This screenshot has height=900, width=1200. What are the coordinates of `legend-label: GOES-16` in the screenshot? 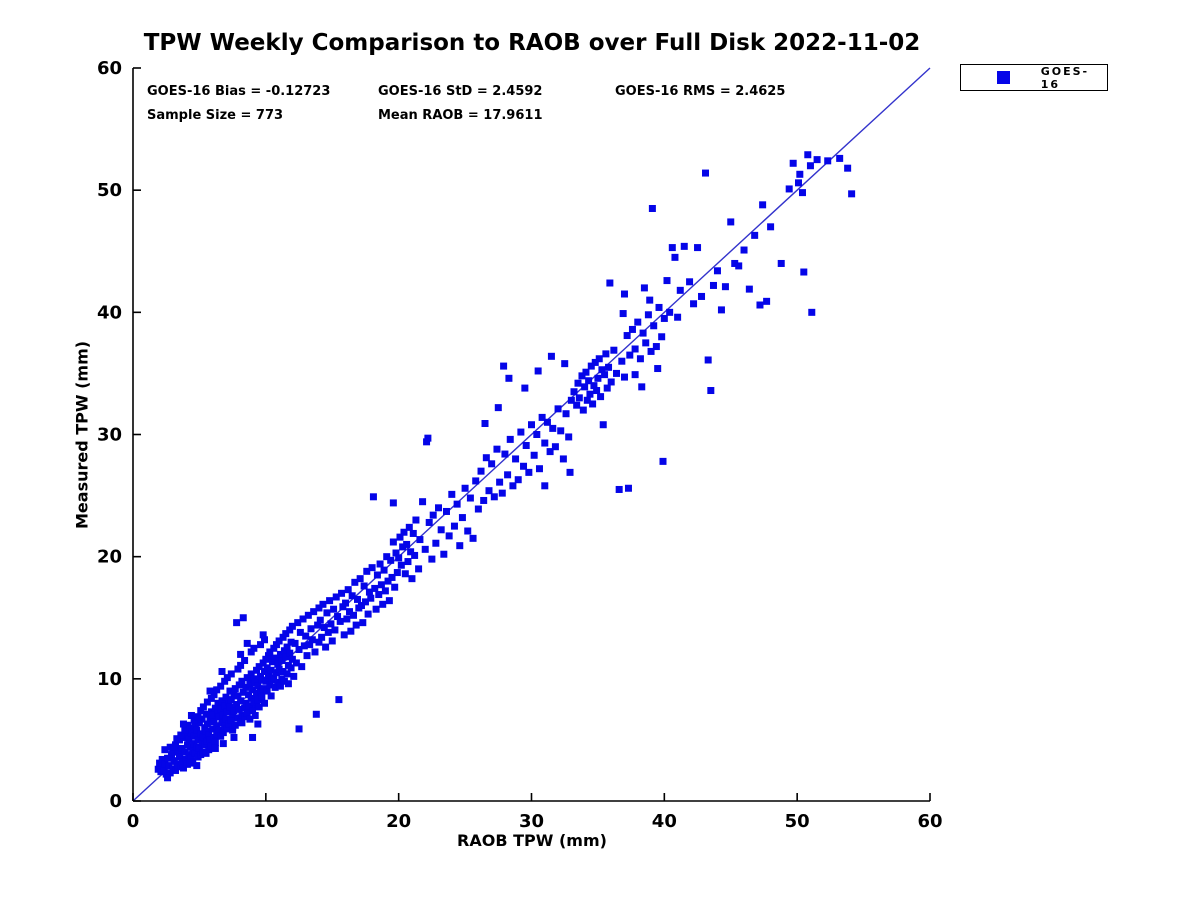 It's located at (1065, 77).